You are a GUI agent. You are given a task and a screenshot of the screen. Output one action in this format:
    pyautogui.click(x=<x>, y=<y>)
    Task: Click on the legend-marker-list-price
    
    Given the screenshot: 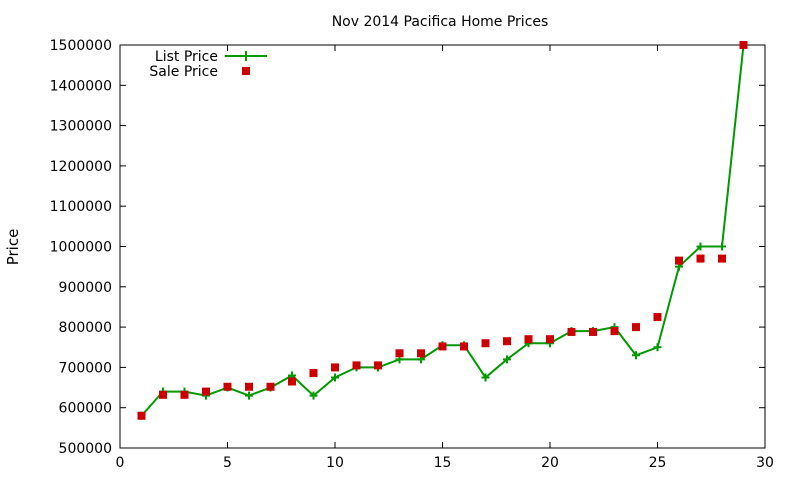 What is the action you would take?
    pyautogui.click(x=246, y=56)
    